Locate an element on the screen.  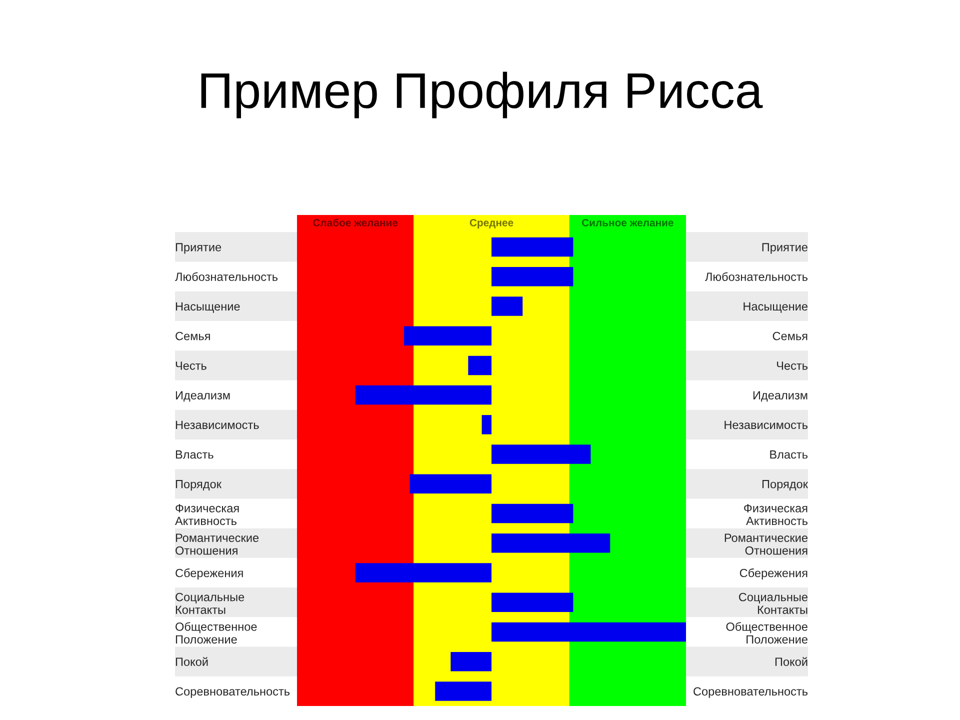
y2-tick-label: Честь is located at coordinates (792, 366).